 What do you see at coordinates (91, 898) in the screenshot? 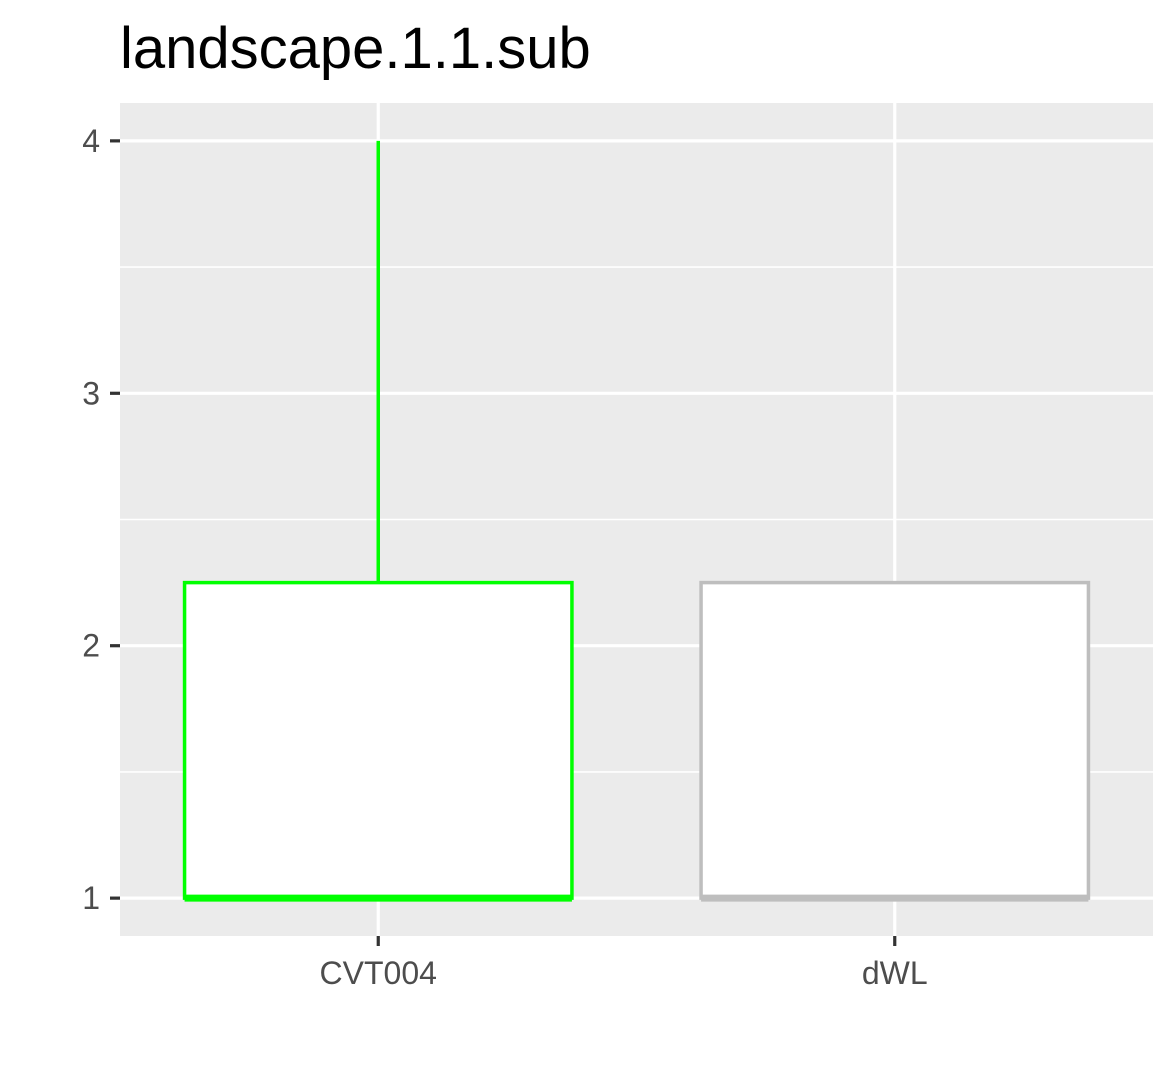
I see `y-tick-label: 1` at bounding box center [91, 898].